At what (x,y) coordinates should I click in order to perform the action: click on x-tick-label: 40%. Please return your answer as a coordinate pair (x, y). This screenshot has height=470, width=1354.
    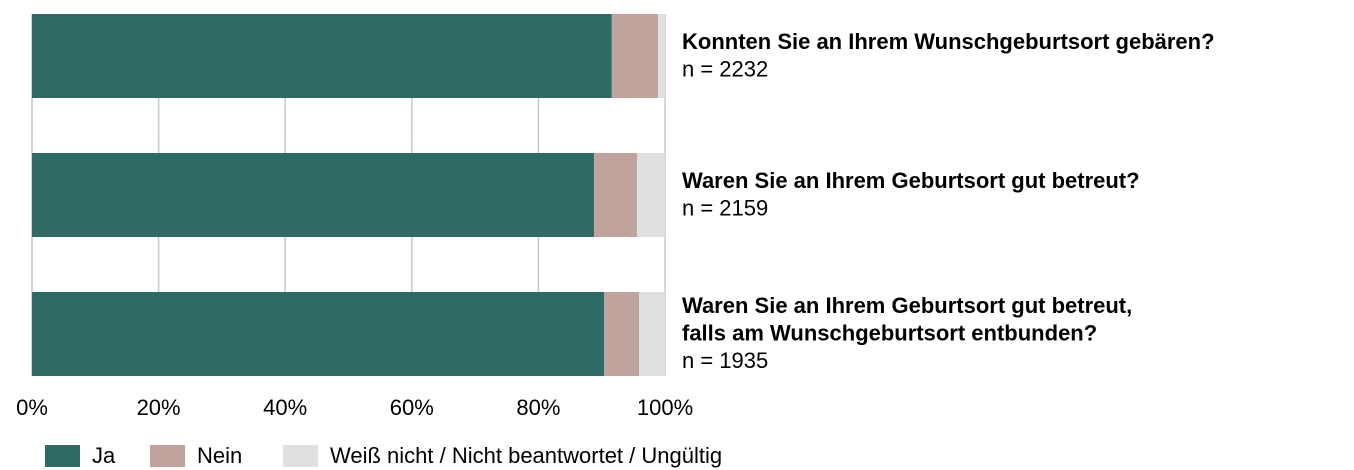
    Looking at the image, I should click on (285, 407).